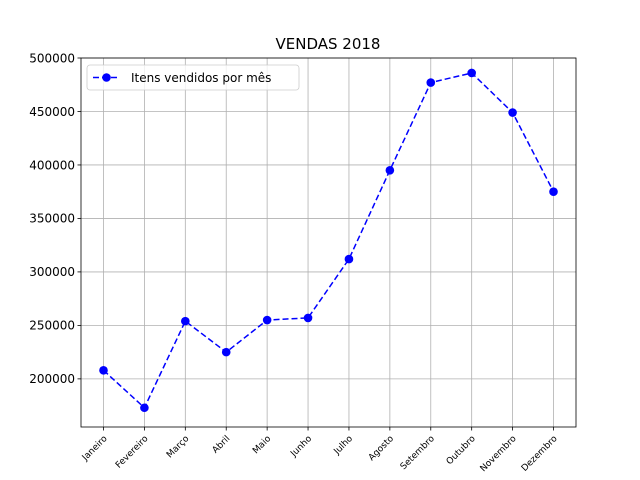 The image size is (640, 480). Describe the element at coordinates (52, 326) in the screenshot. I see `y-tick-label: 250000` at that location.